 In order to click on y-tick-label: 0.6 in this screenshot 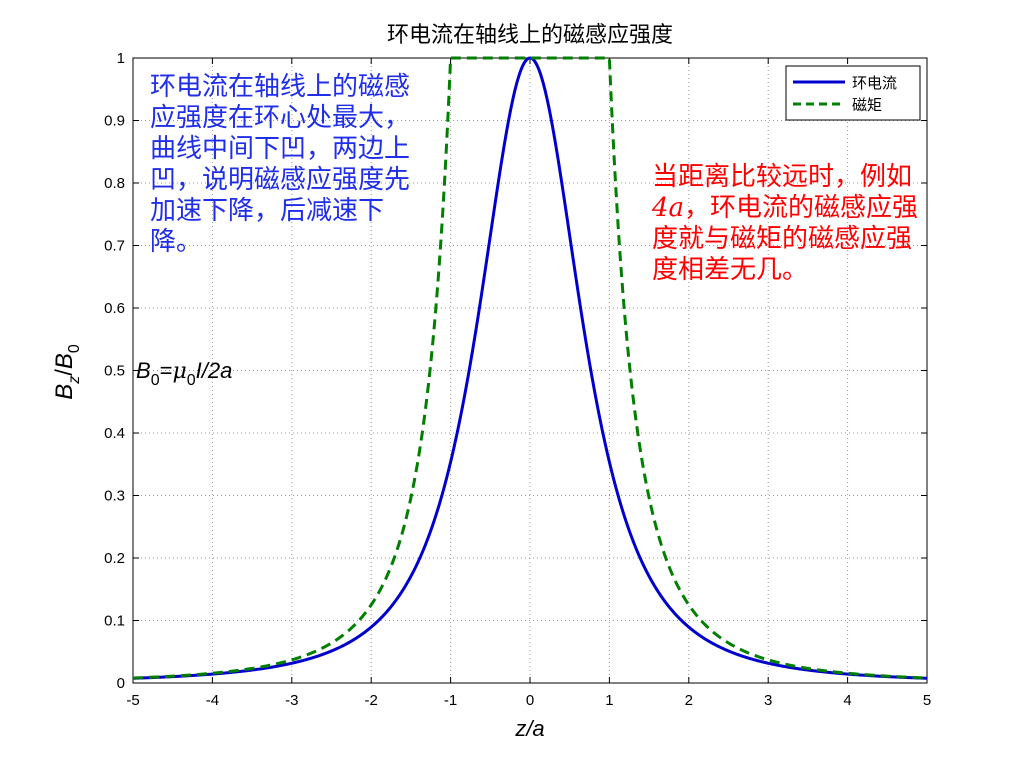, I will do `click(114, 308)`.